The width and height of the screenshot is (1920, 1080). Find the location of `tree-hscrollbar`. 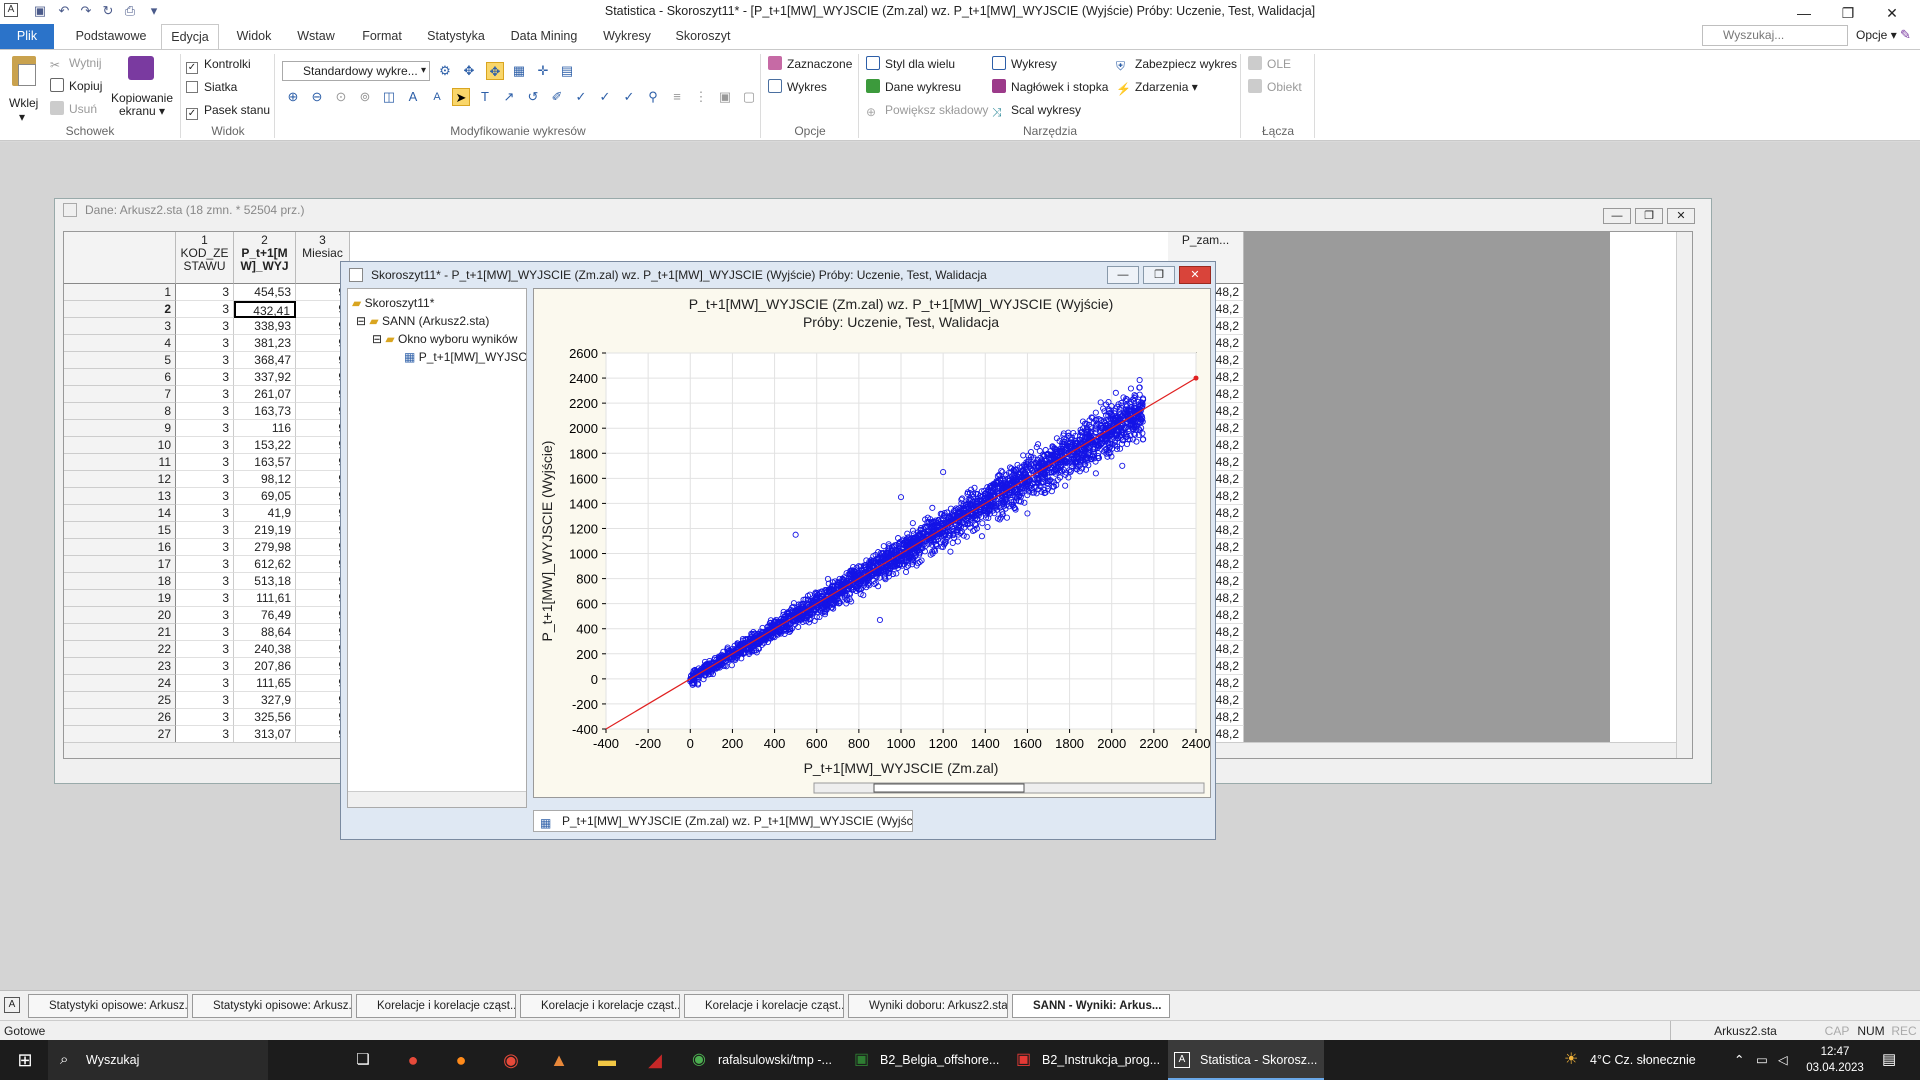

tree-hscrollbar is located at coordinates (437, 799).